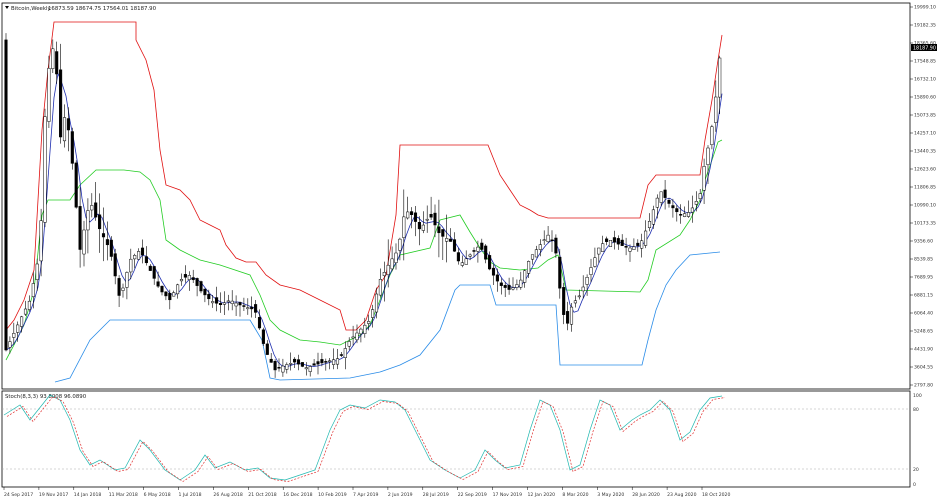 This screenshot has height=504, width=941. Describe the element at coordinates (925, 224) in the screenshot. I see `price-tick-label: 10173.35` at that location.